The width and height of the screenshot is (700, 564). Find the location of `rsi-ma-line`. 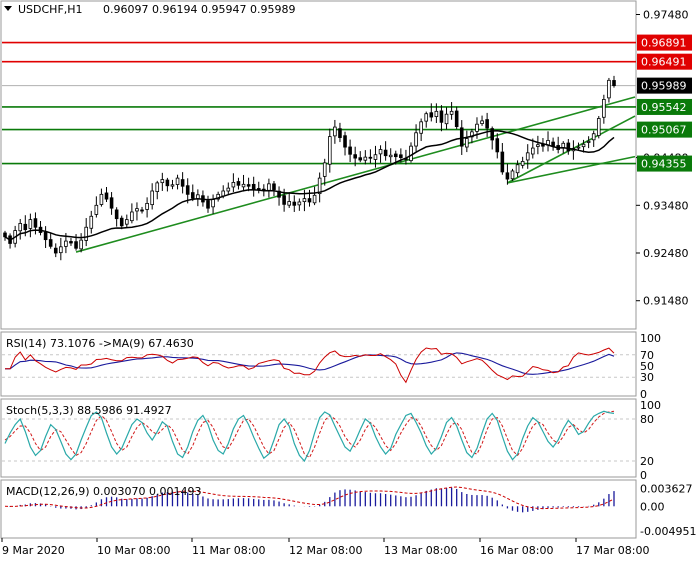

rsi-ma-line is located at coordinates (310, 363).